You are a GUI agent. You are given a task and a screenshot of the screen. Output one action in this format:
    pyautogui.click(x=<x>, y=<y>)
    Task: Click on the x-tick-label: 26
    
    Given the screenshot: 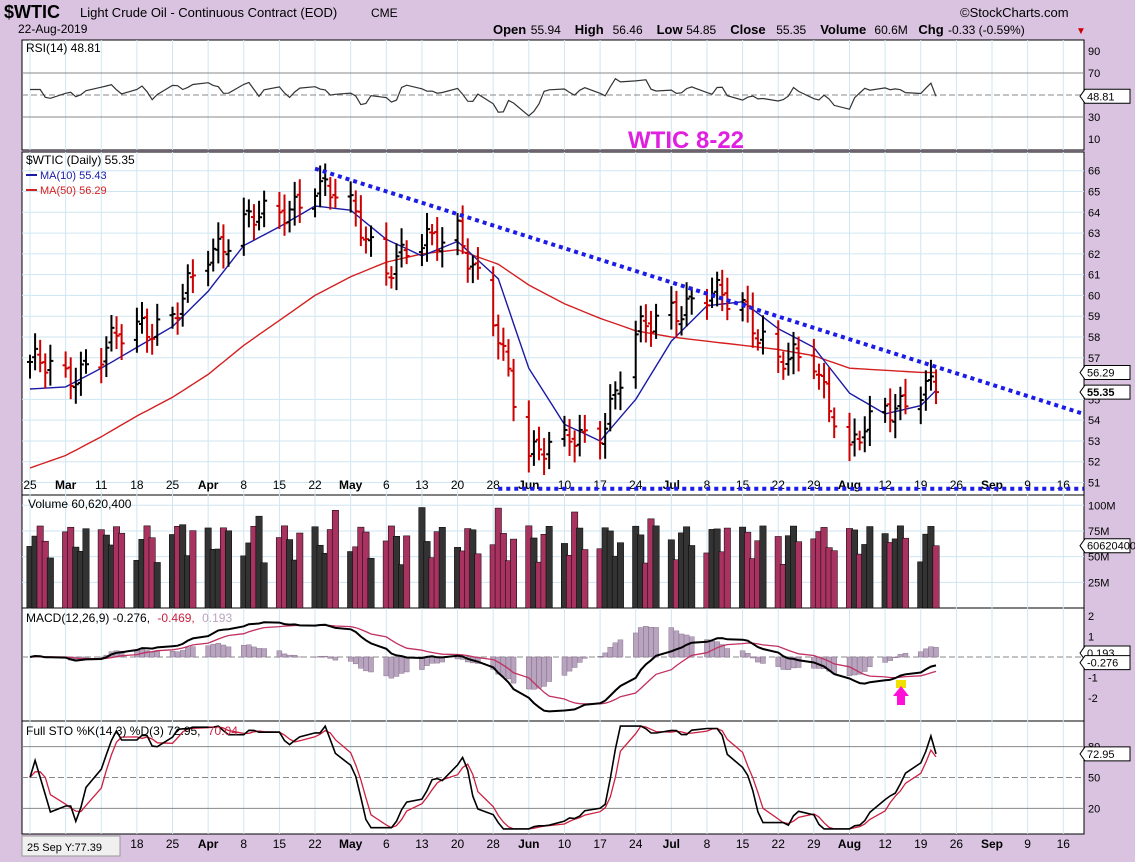 What is the action you would take?
    pyautogui.click(x=957, y=485)
    